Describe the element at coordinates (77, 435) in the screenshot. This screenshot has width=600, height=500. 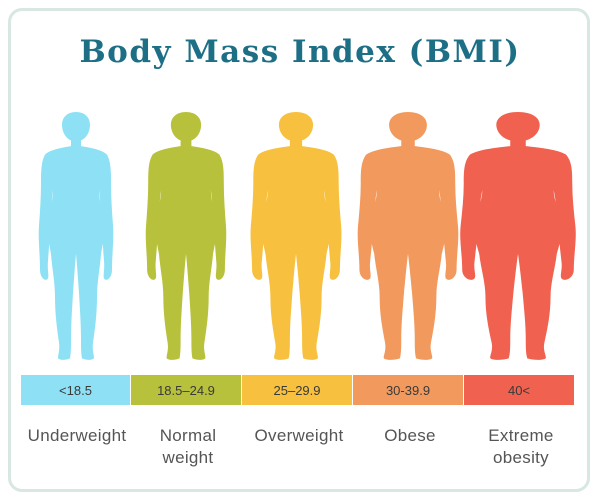
I see `category-label-underweight: Underweight` at that location.